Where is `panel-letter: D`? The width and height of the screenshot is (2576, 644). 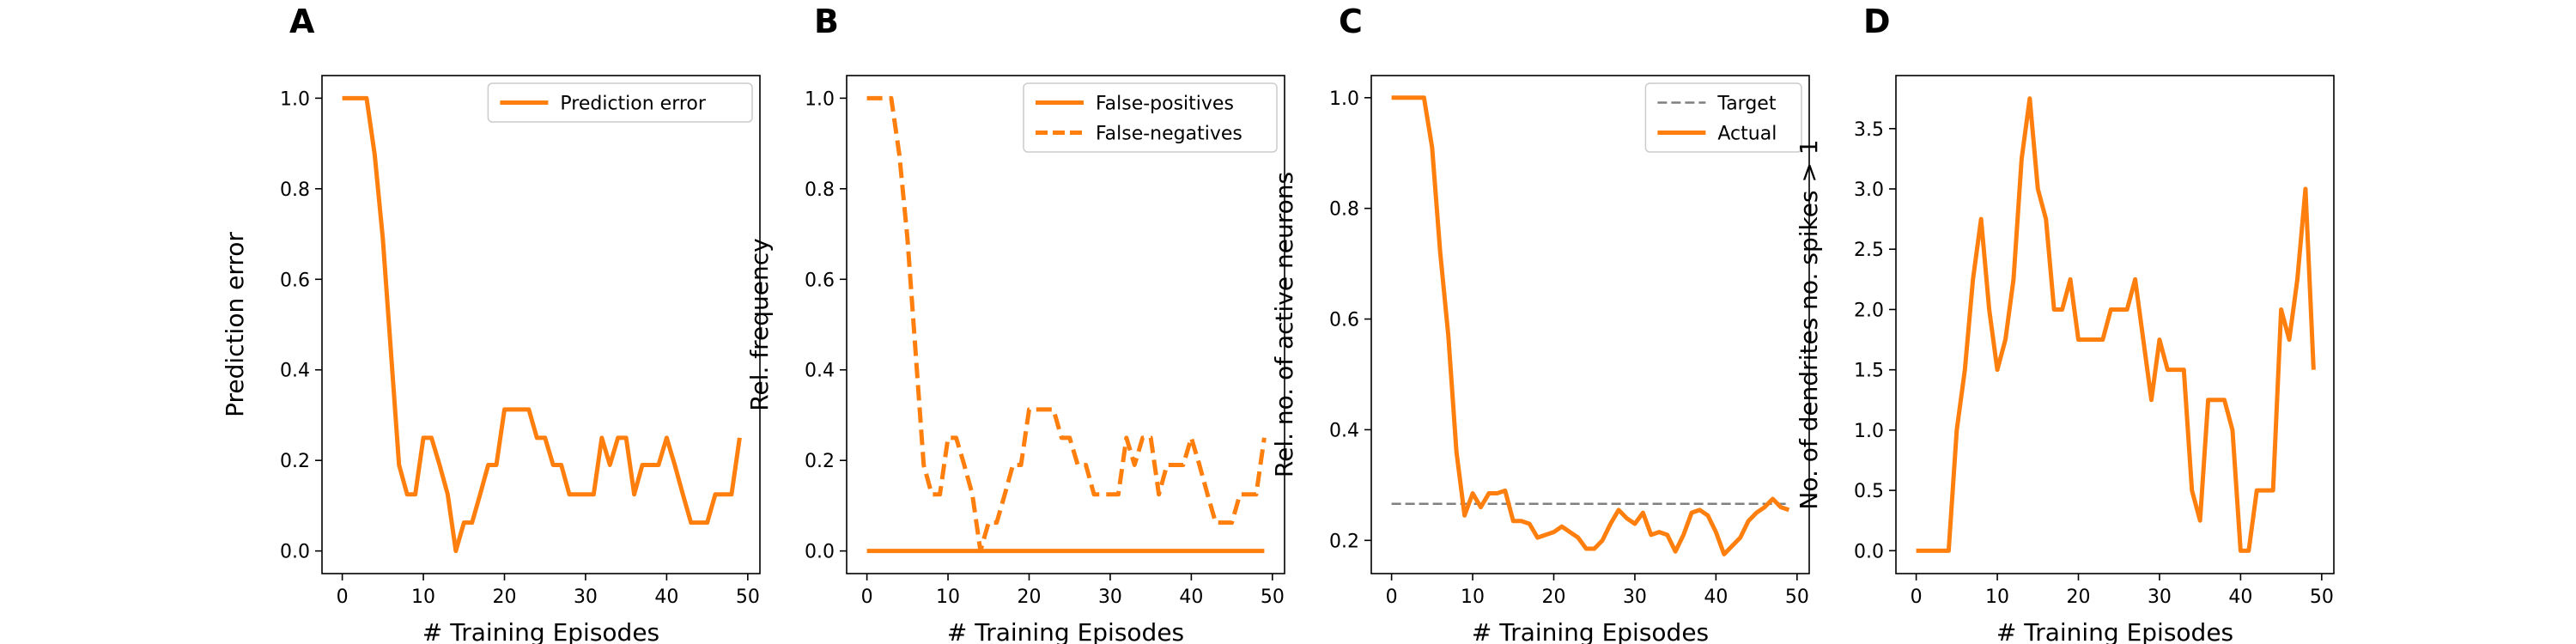
panel-letter: D is located at coordinates (1877, 21).